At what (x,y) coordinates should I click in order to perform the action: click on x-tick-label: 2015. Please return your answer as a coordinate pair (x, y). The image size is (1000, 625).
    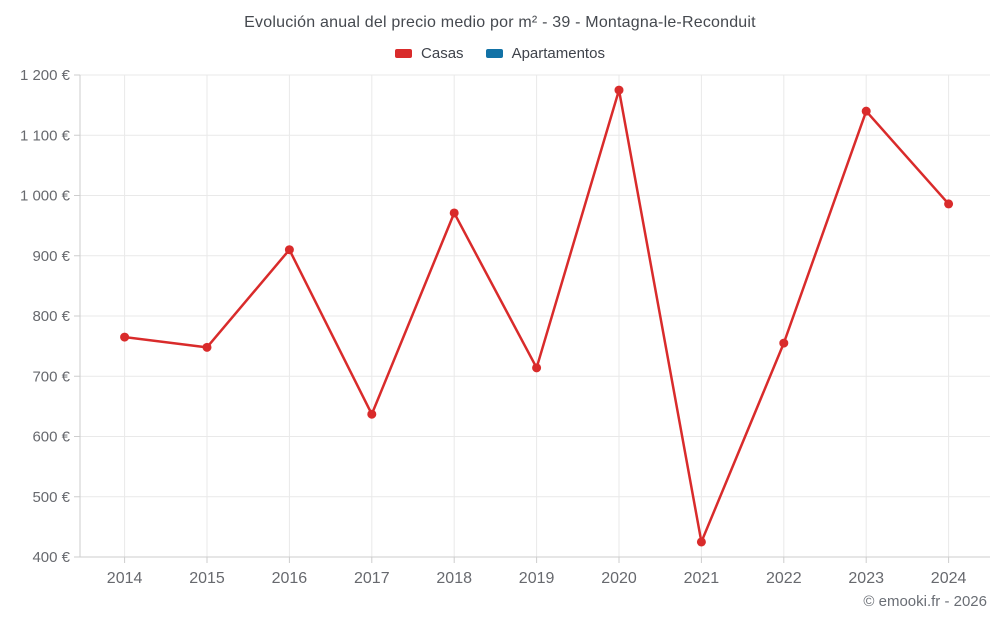
    Looking at the image, I should click on (207, 578).